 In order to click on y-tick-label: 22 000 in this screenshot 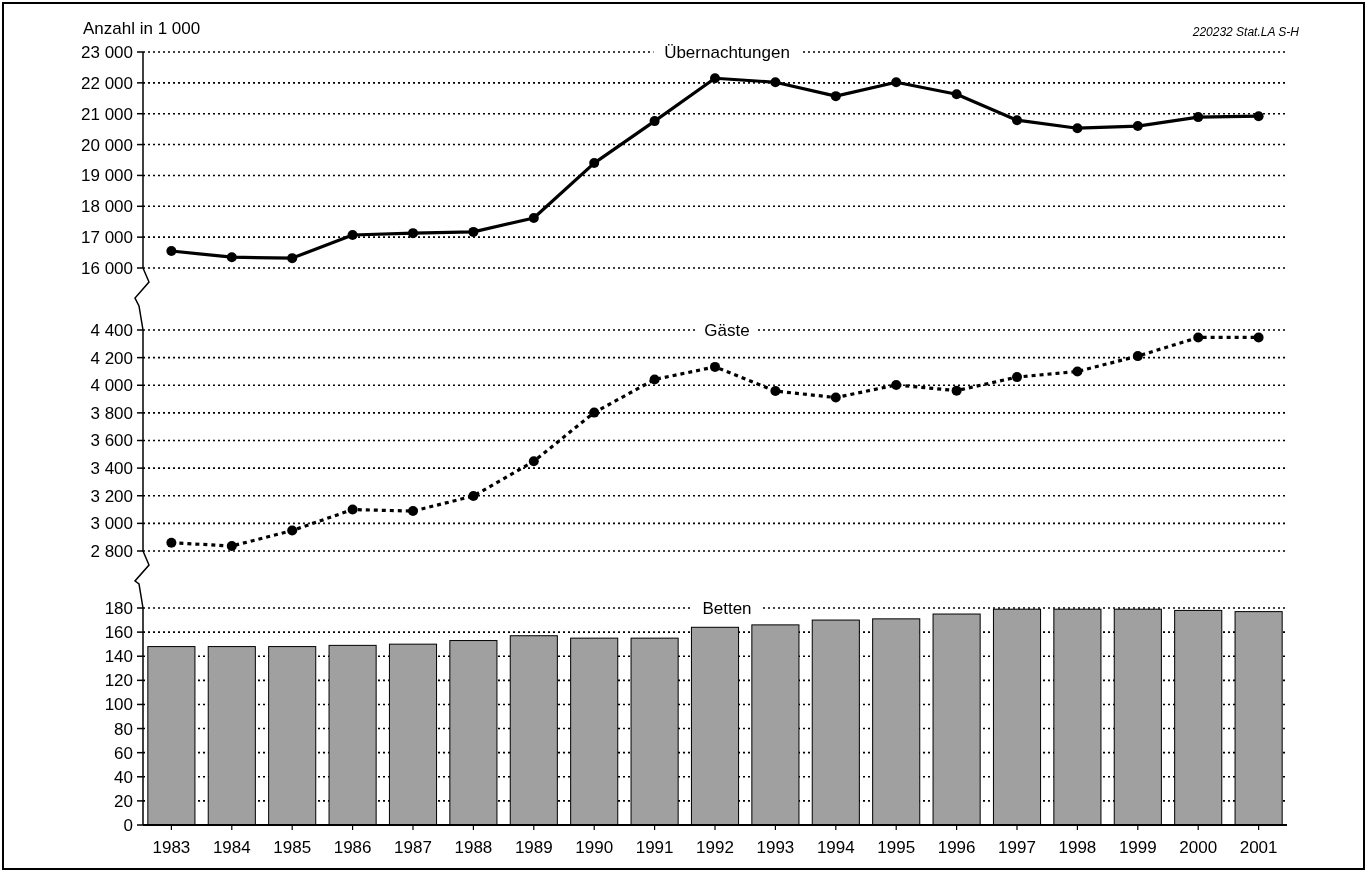, I will do `click(107, 83)`.